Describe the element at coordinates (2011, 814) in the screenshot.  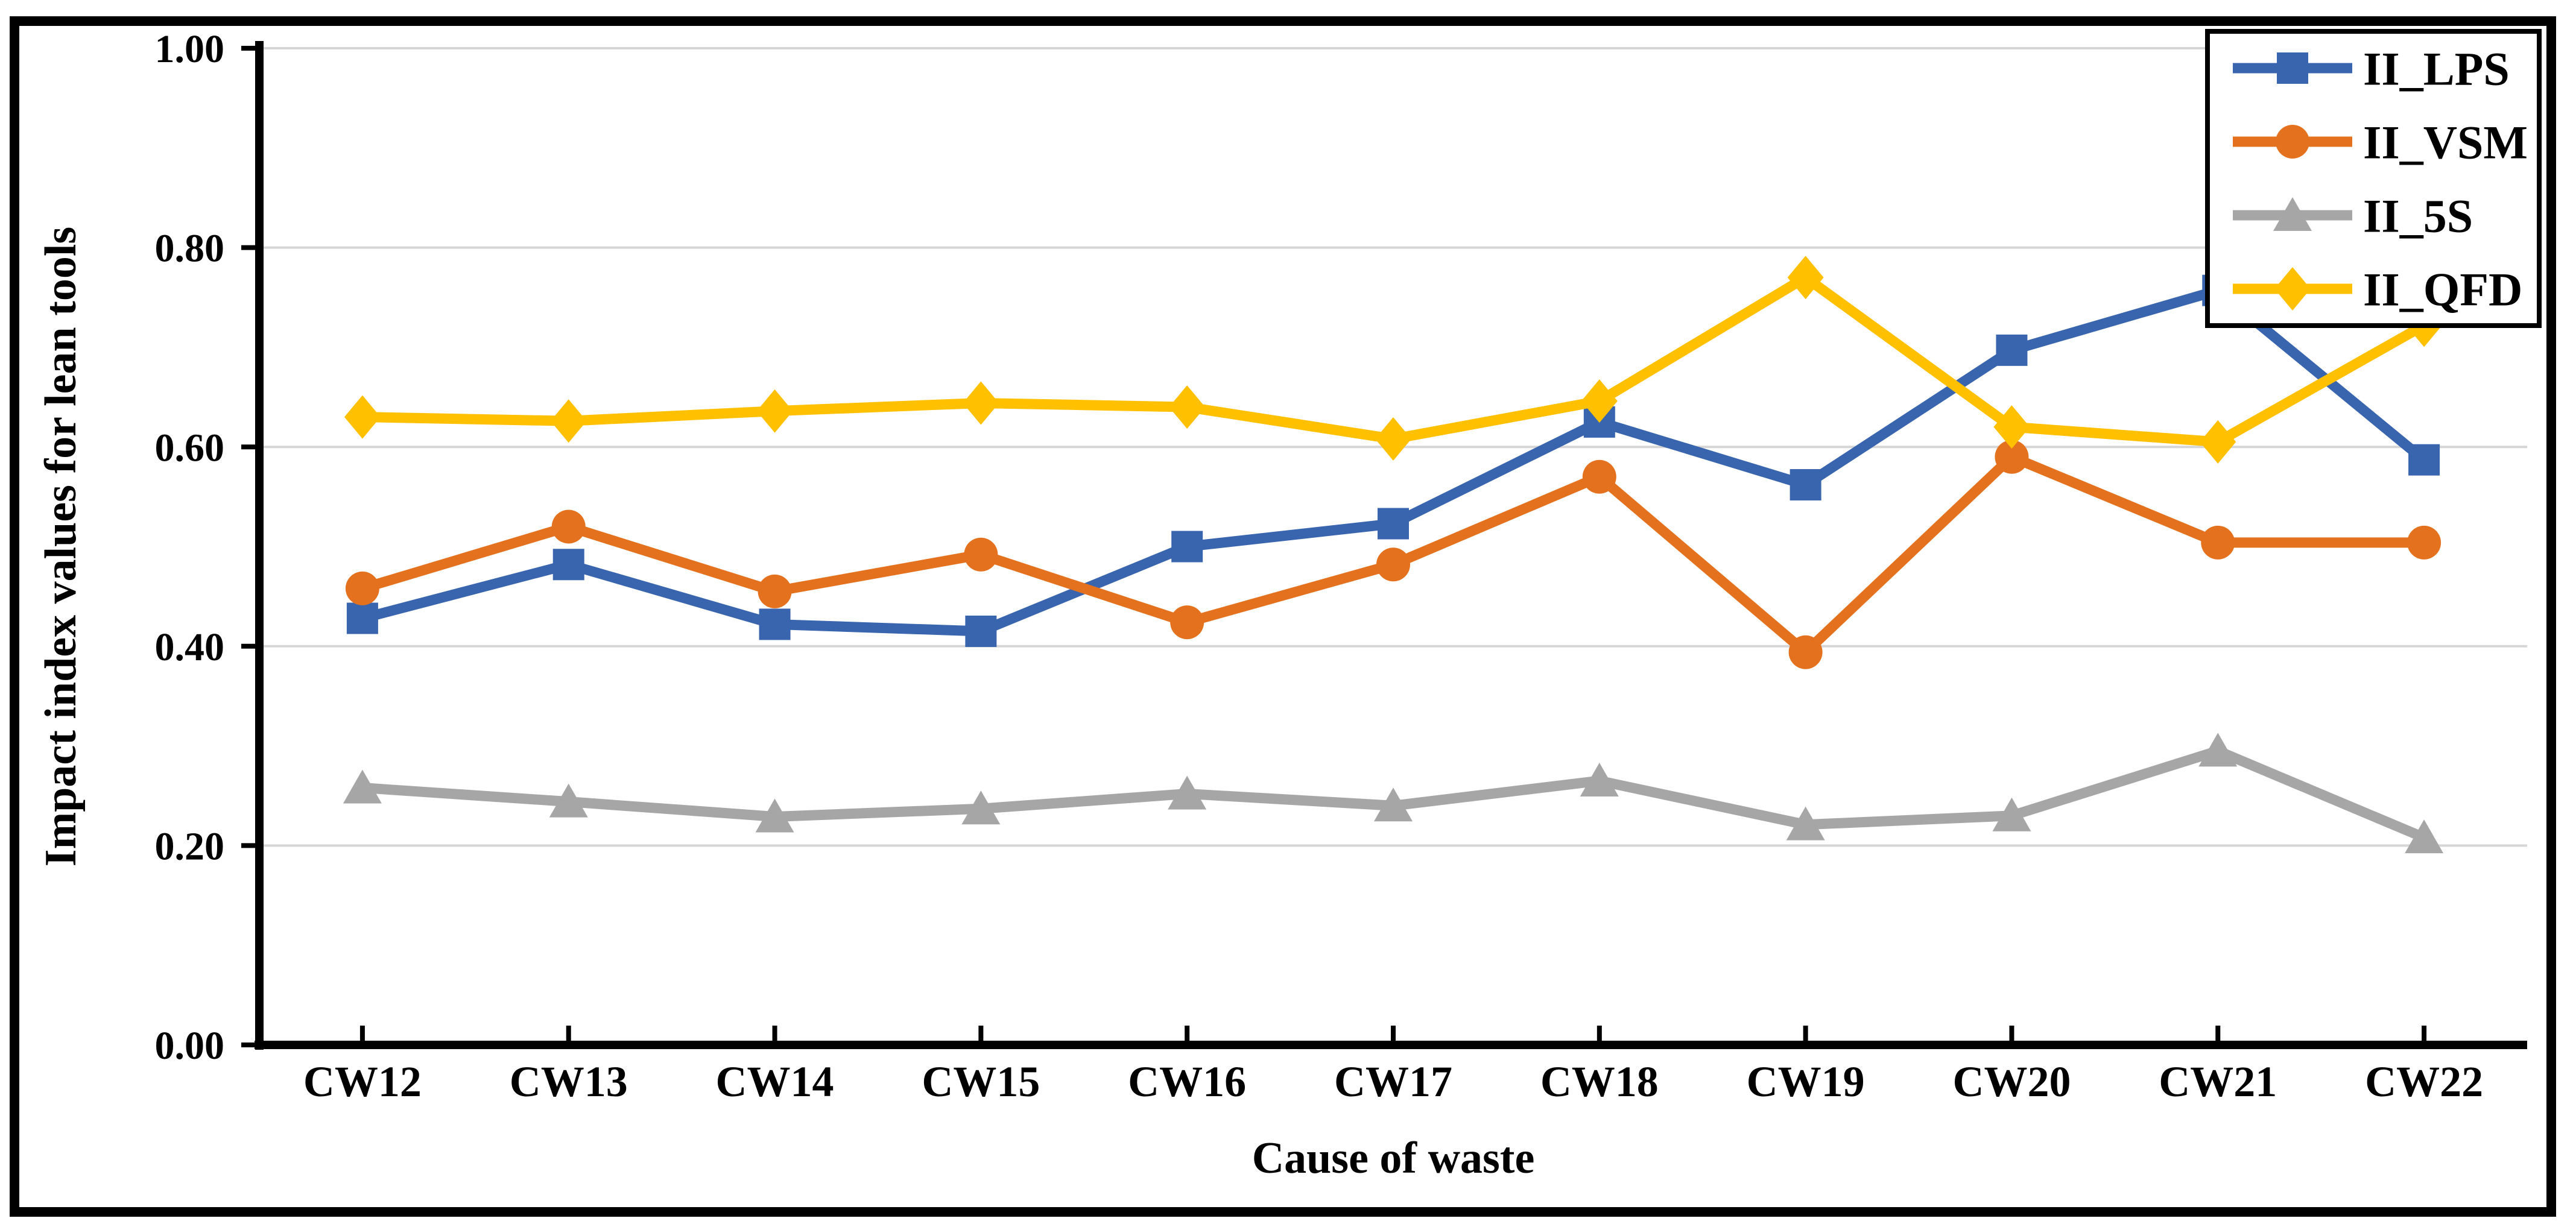
I see `data-point-II_5S-CW20` at that location.